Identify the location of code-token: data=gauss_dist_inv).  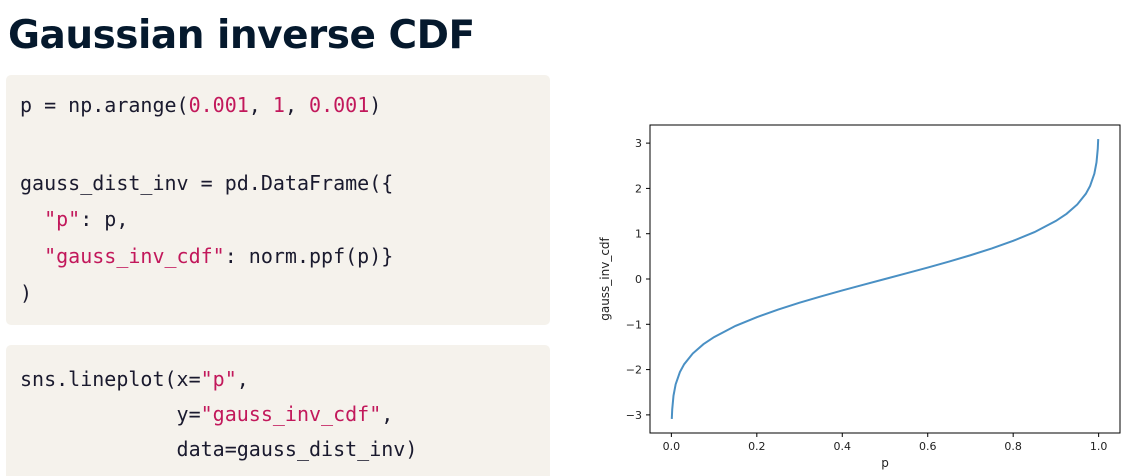
(219, 449).